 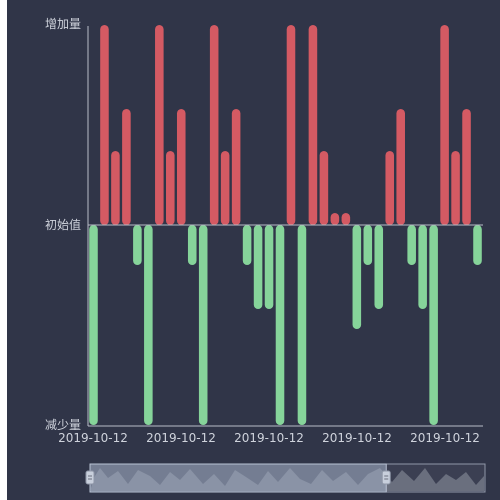 I want to click on zoom-handle-left, so click(x=90, y=477).